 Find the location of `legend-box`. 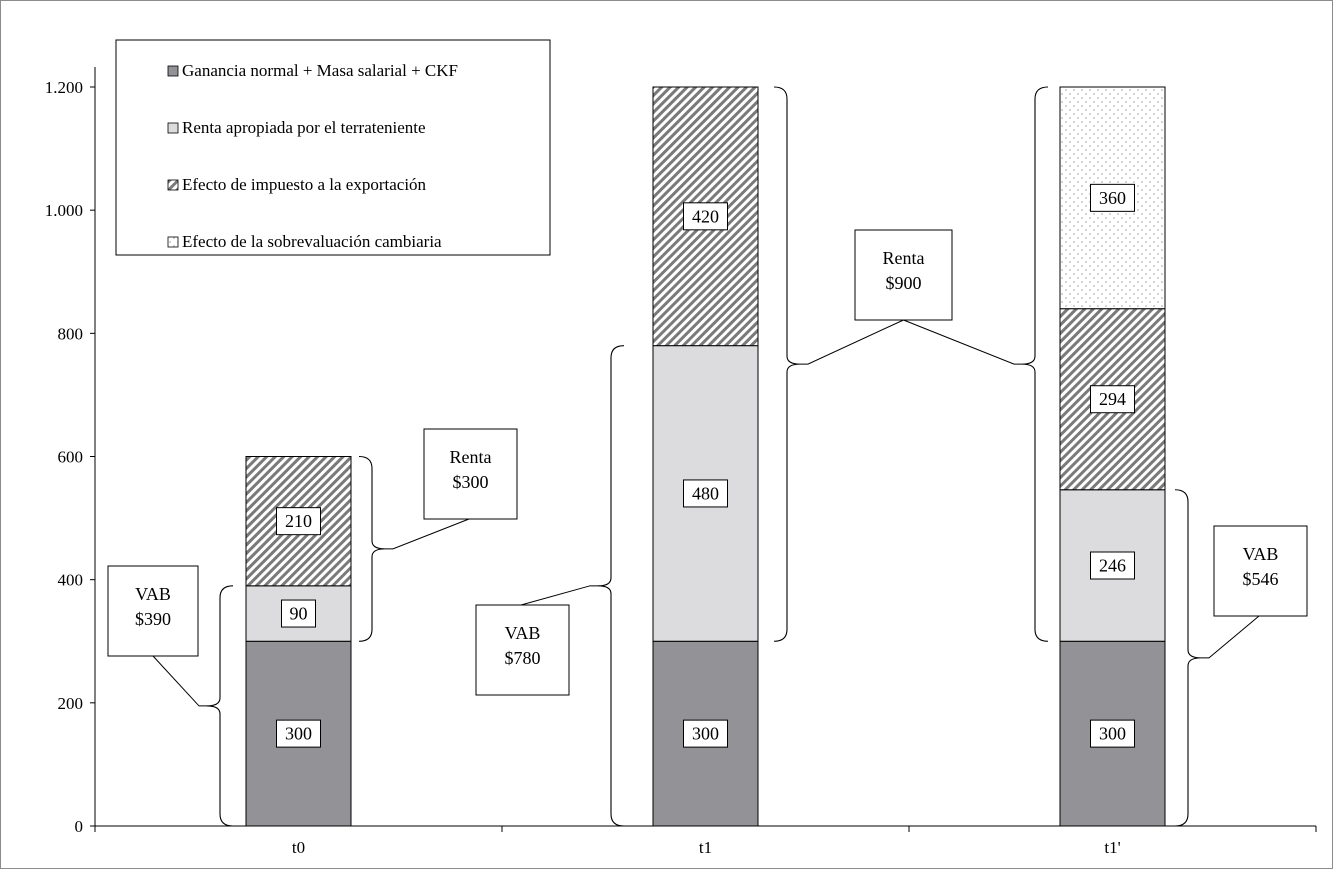

legend-box is located at coordinates (333, 147).